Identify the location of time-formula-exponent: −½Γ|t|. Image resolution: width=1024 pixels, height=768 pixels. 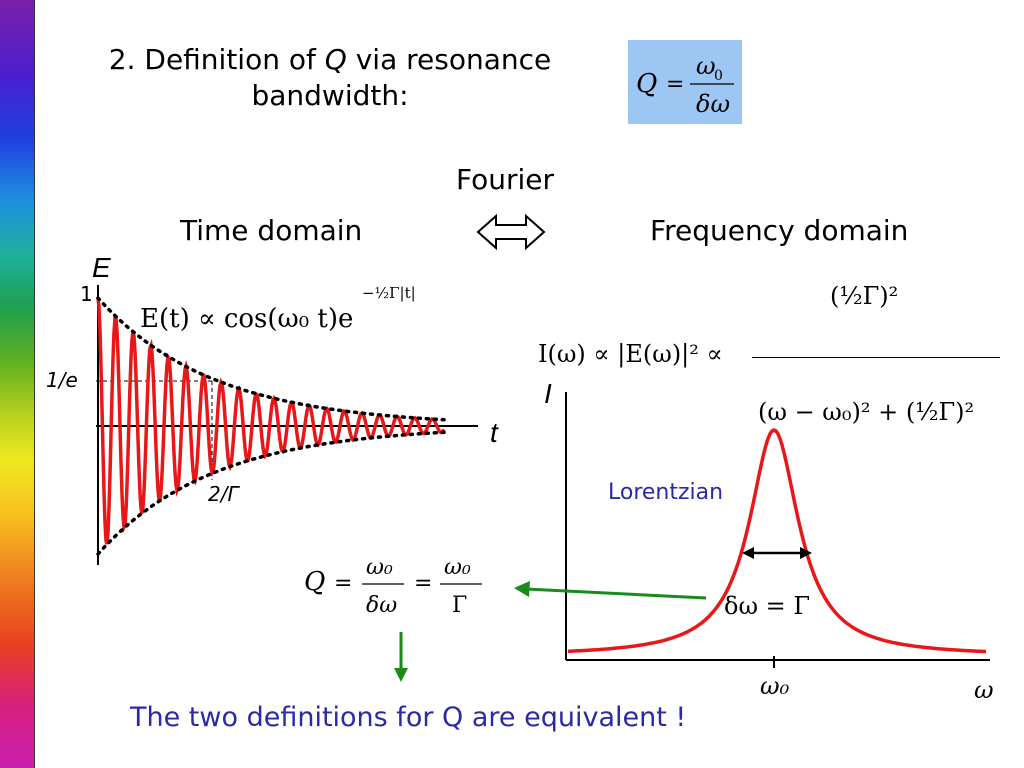
(389, 293).